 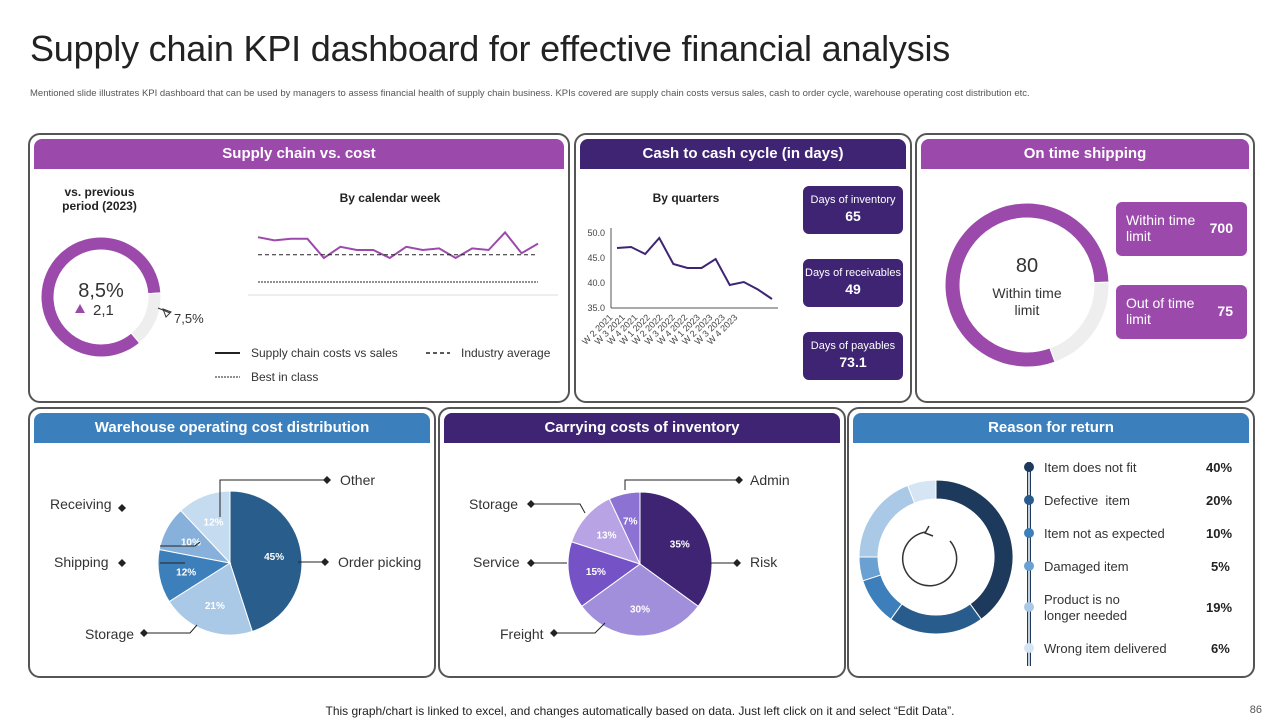 What do you see at coordinates (1086, 607) in the screenshot?
I see `return-reason-label: Product is no longer needed` at bounding box center [1086, 607].